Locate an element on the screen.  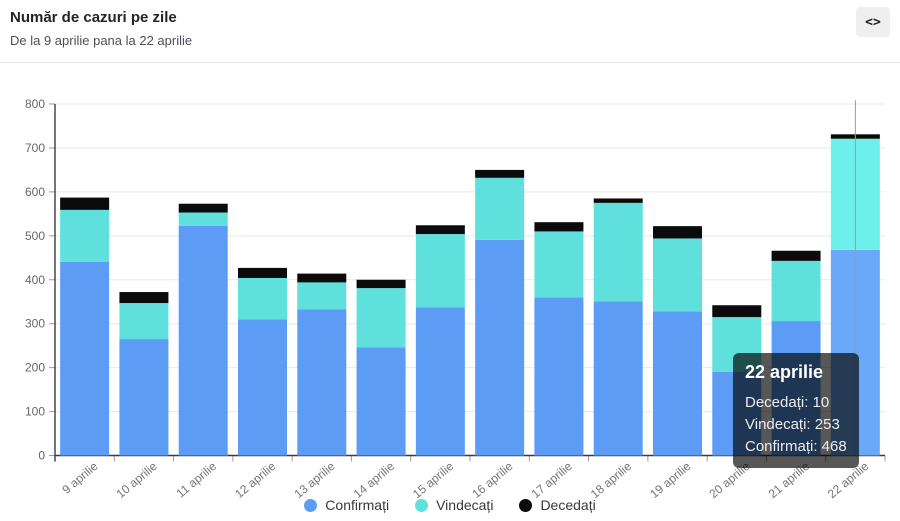
bar-14-aprilie-confirmați is located at coordinates (381, 401).